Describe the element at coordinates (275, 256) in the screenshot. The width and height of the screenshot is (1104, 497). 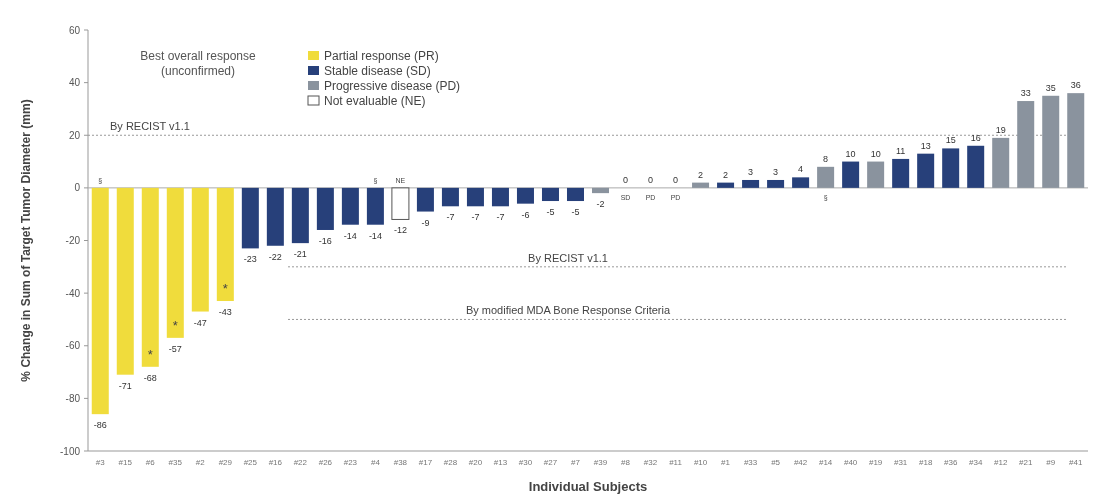
I see `data-label: -22` at that location.